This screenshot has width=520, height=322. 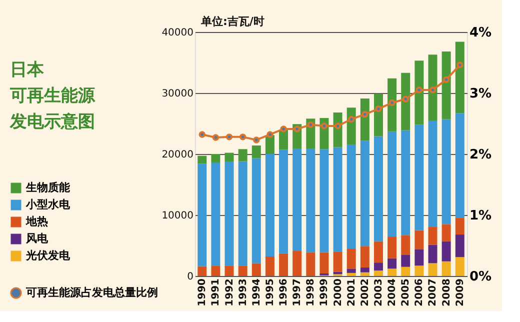 What do you see at coordinates (190, 277) in the screenshot?
I see `y-tick-label: 0` at bounding box center [190, 277].